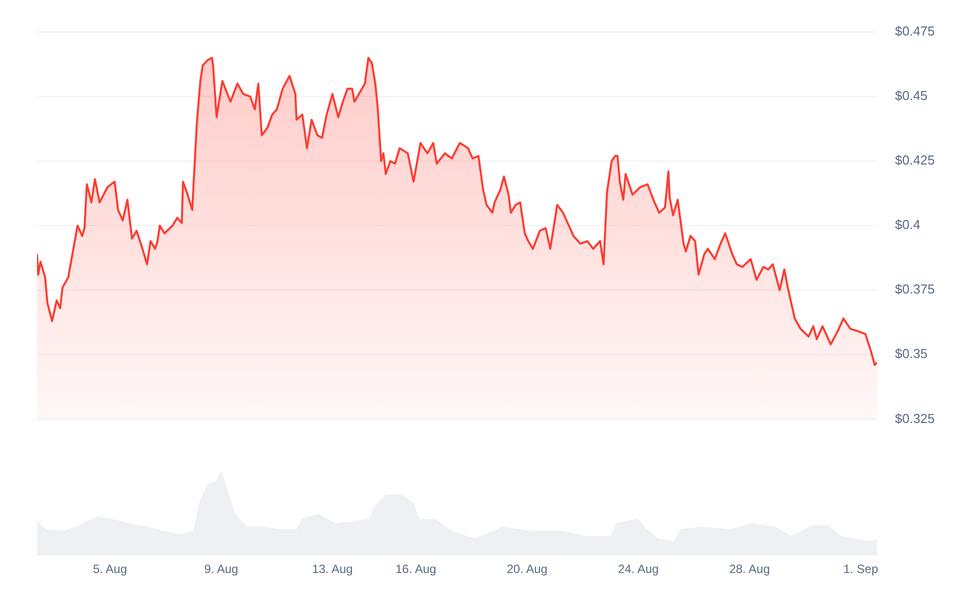  What do you see at coordinates (907, 224) in the screenshot?
I see `y-tick-label: $0.4` at bounding box center [907, 224].